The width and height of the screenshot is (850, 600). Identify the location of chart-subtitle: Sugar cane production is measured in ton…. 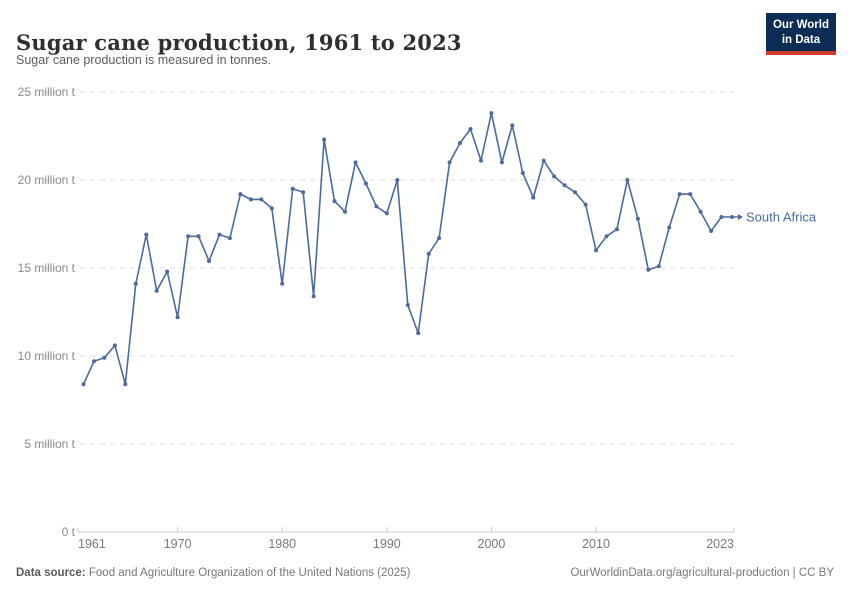
(144, 60).